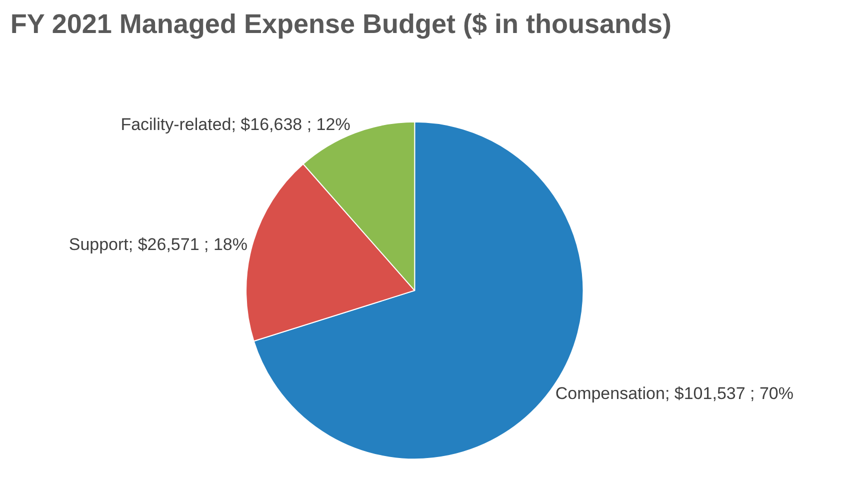 The width and height of the screenshot is (863, 478). What do you see at coordinates (235, 124) in the screenshot?
I see `slice-label: Facility-related; $16,638 ; 12%` at bounding box center [235, 124].